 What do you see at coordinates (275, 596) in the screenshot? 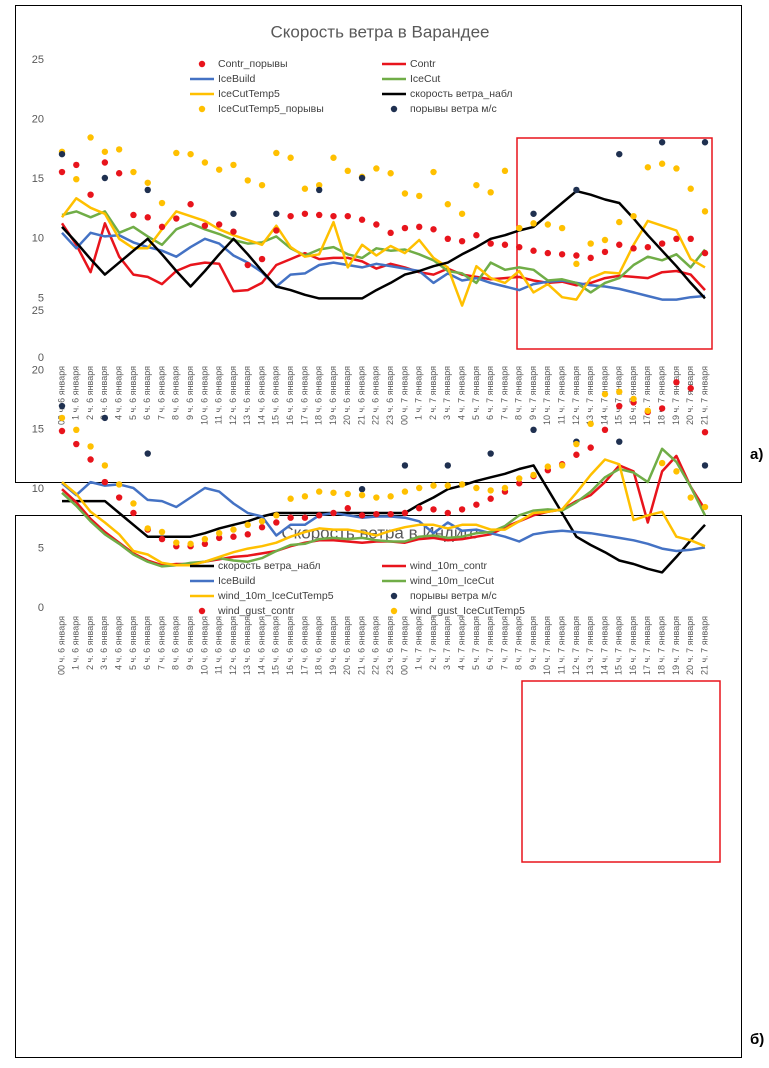
I see `legend-label: wind_10m_IceCutTemp5` at bounding box center [275, 596].